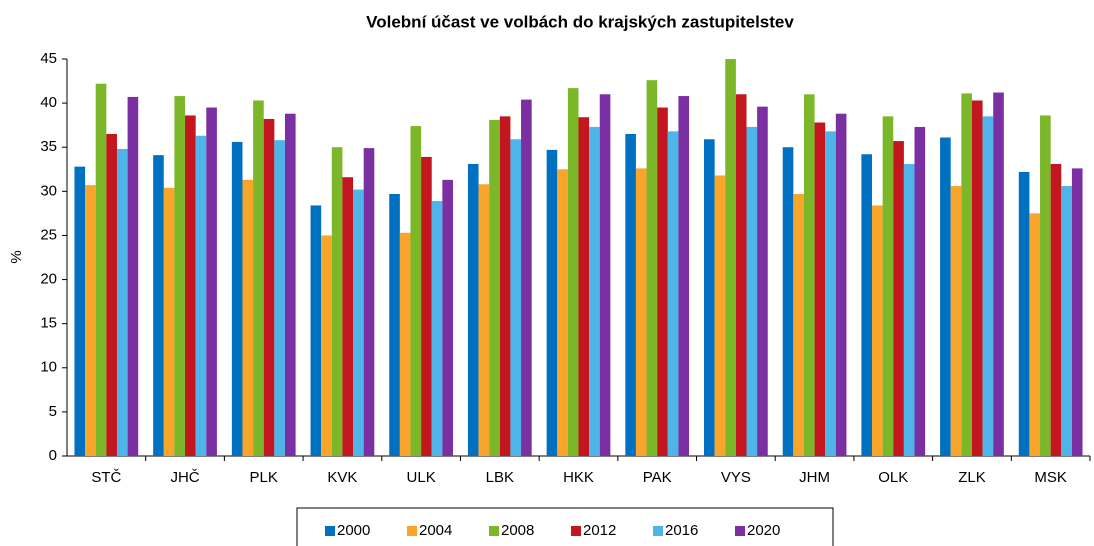 The height and width of the screenshot is (546, 1094). I want to click on y-tick-label: 25, so click(48, 234).